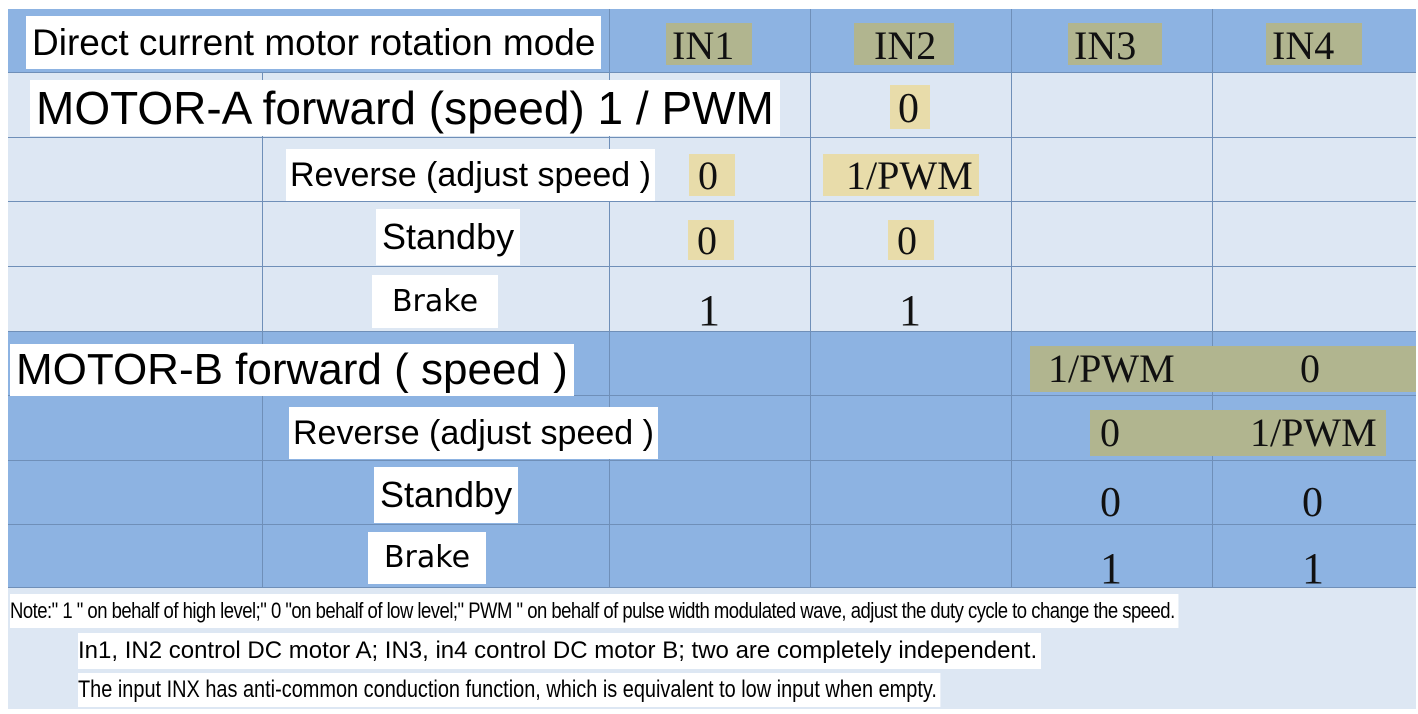 The image size is (1418, 714). Describe the element at coordinates (435, 301) in the screenshot. I see `motor-a-brake-label: Brake` at that location.